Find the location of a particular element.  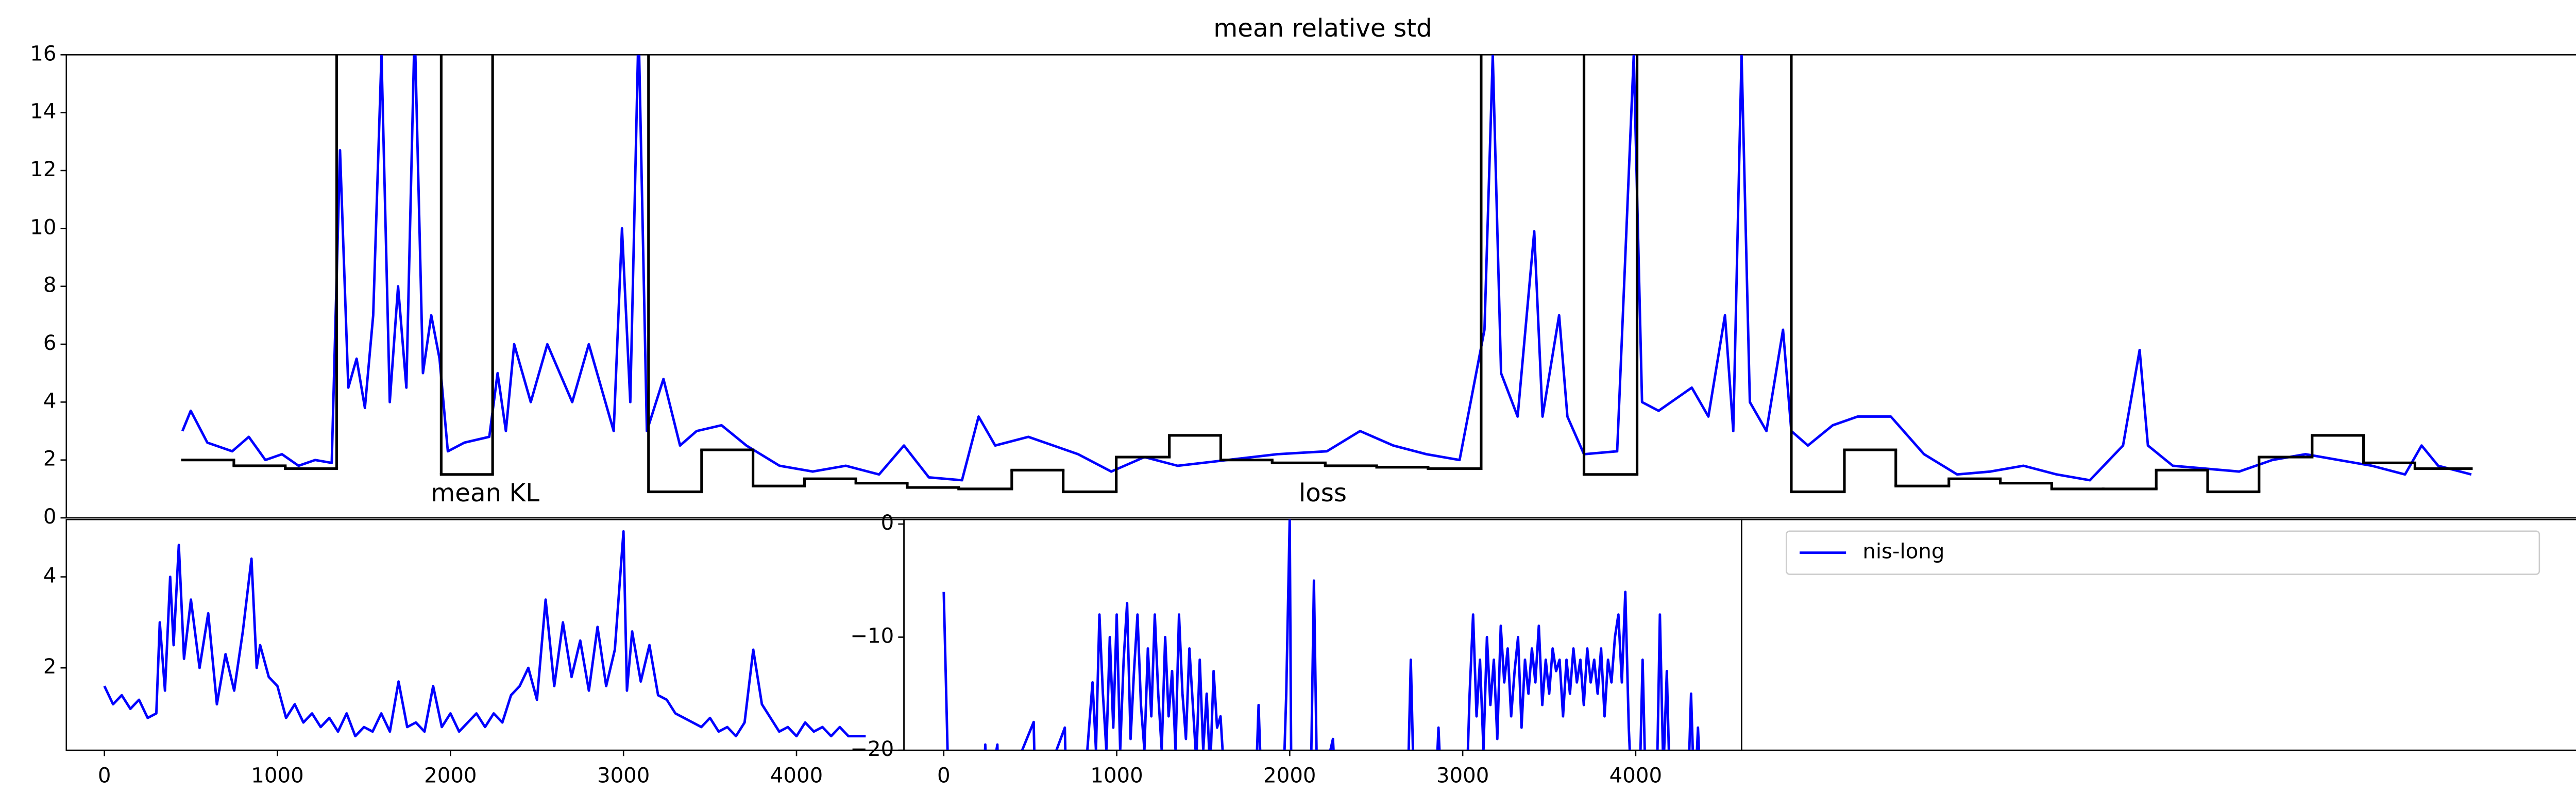

y-tick-label: 14 is located at coordinates (43, 112).